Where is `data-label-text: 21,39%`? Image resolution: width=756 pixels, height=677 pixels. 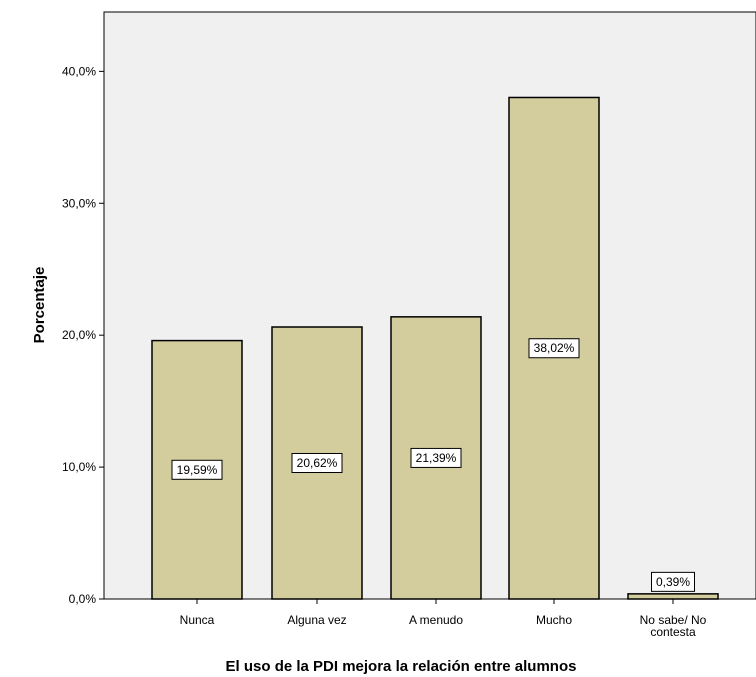
data-label-text: 21,39% is located at coordinates (436, 458).